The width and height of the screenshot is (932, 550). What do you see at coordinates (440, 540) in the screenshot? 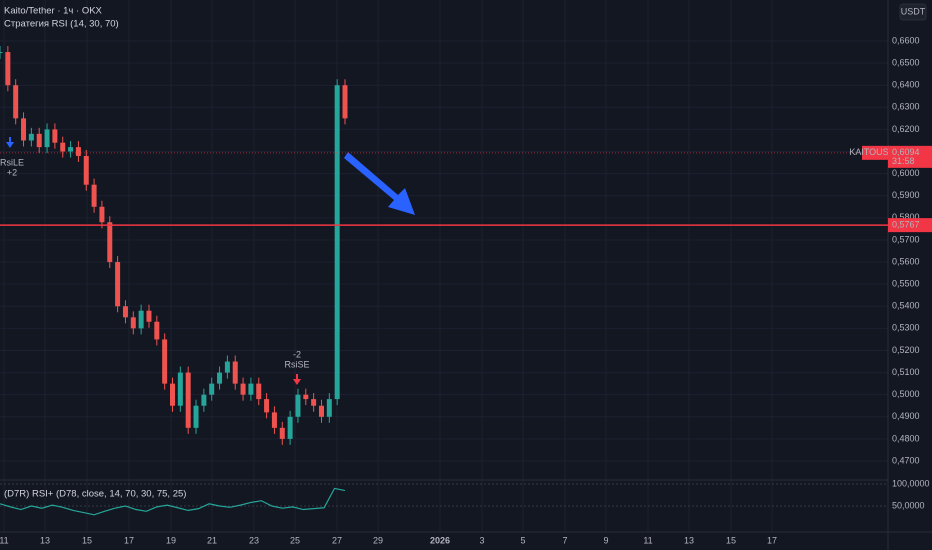
I see `date-label: 2026` at bounding box center [440, 540].